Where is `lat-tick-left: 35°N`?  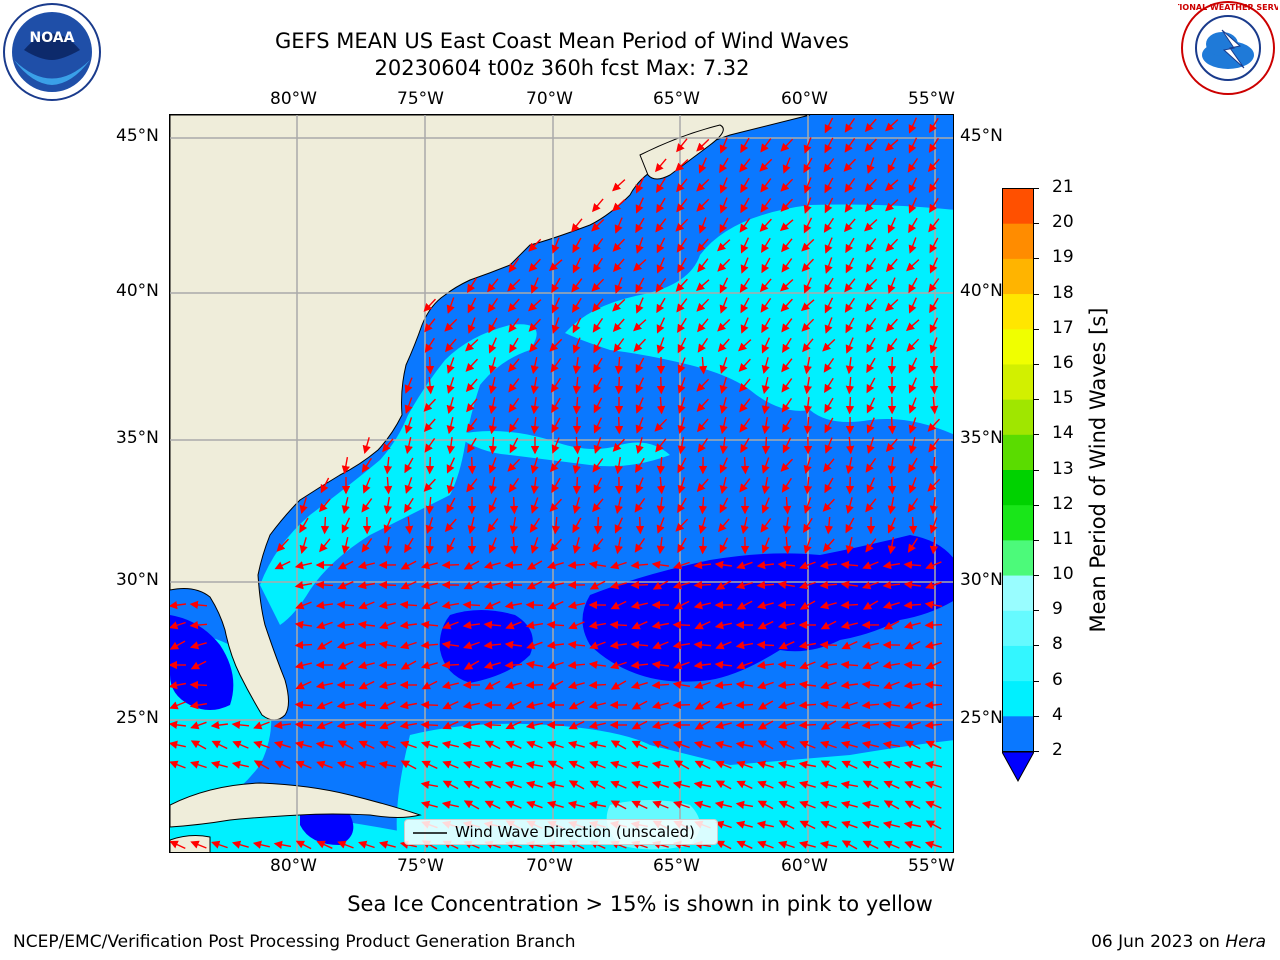
lat-tick-left: 35°N is located at coordinates (137, 438).